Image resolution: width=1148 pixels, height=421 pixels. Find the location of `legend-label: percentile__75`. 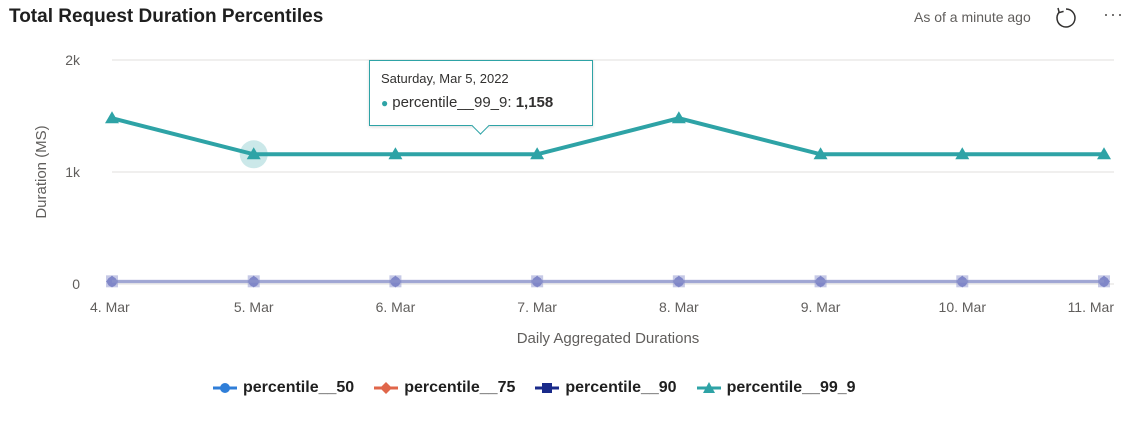

legend-label: percentile__75 is located at coordinates (460, 387).